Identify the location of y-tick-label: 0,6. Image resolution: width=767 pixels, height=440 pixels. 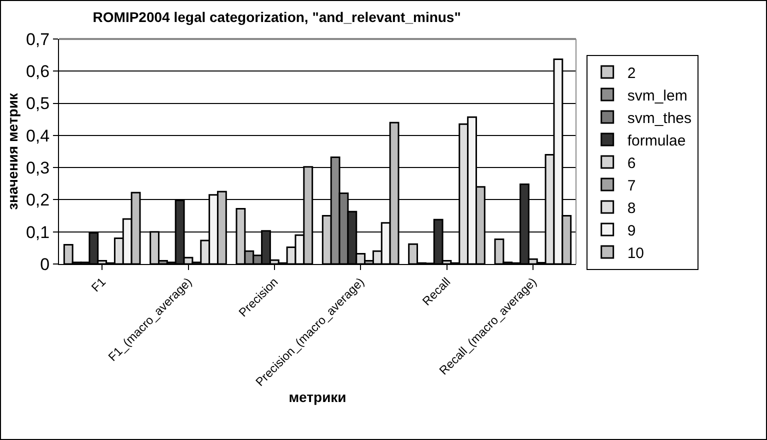
(38, 72).